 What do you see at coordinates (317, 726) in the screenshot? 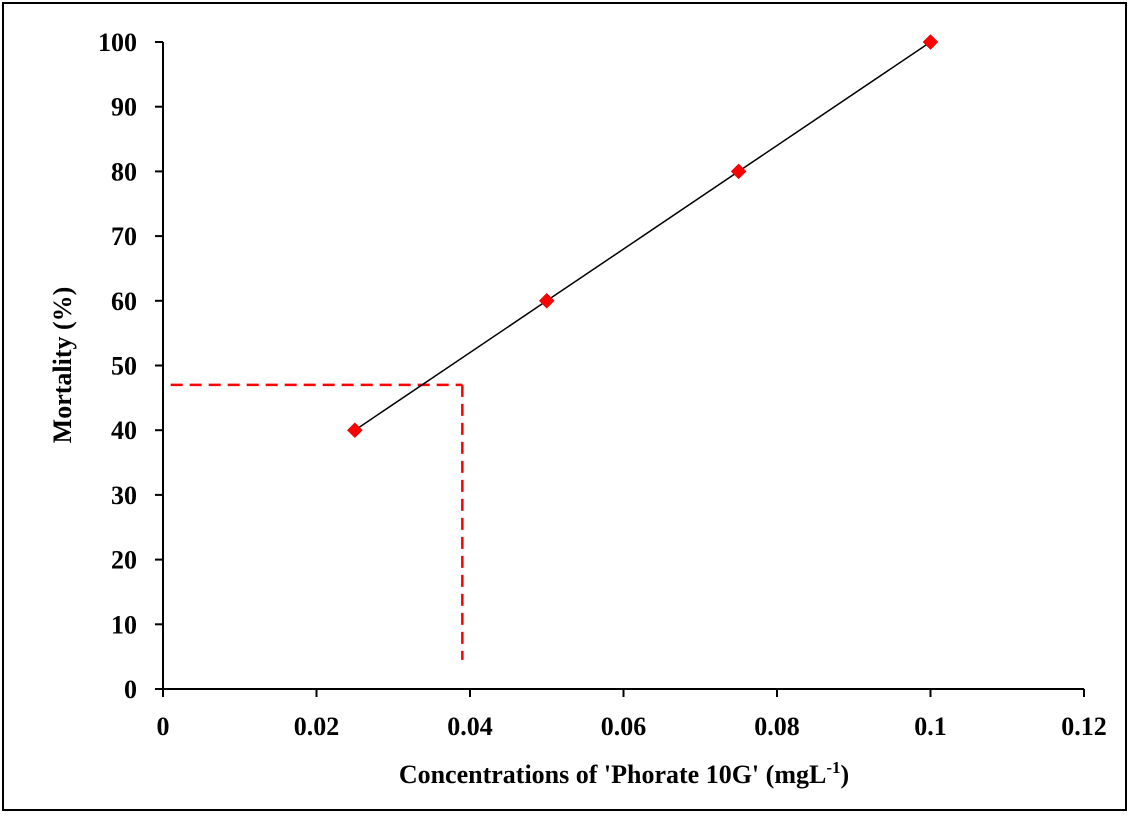
I see `x-tick-label: 0.02` at bounding box center [317, 726].